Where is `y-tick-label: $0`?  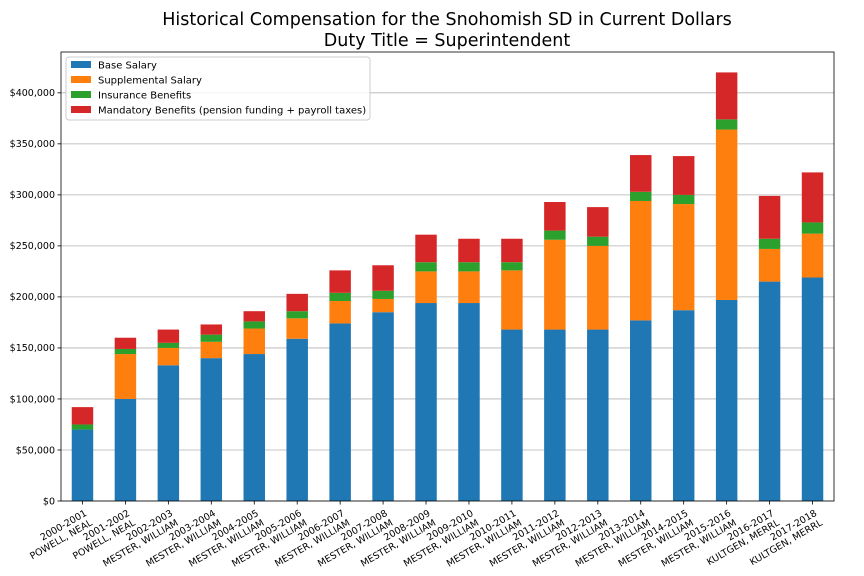 y-tick-label: $0 is located at coordinates (49, 501).